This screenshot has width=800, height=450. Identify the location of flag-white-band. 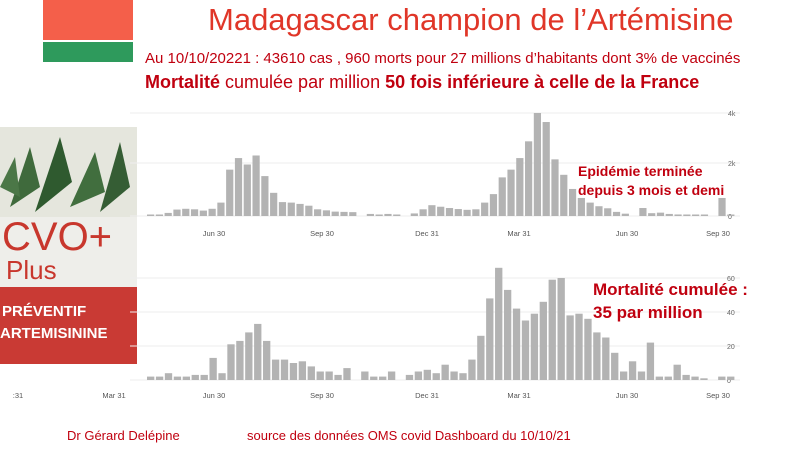
(88, 41).